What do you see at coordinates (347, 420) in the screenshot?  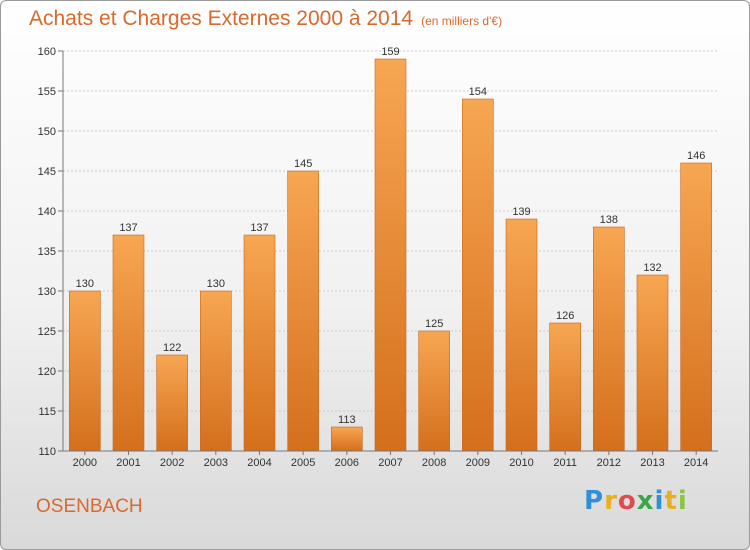 I see `bar-value-label: 113` at bounding box center [347, 420].